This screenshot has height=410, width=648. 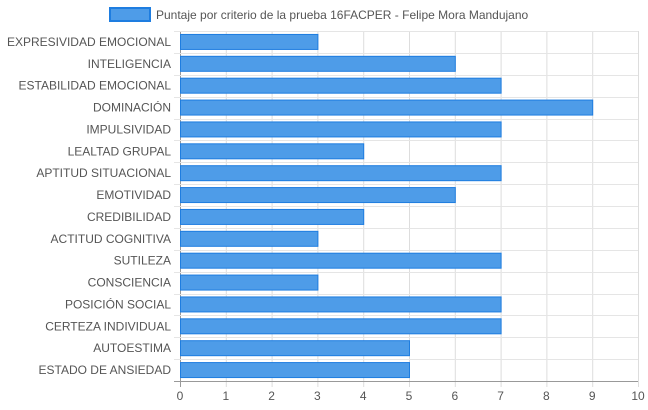 What do you see at coordinates (95, 86) in the screenshot?
I see `category-label: ESTABILIDAD EMOCIONAL` at bounding box center [95, 86].